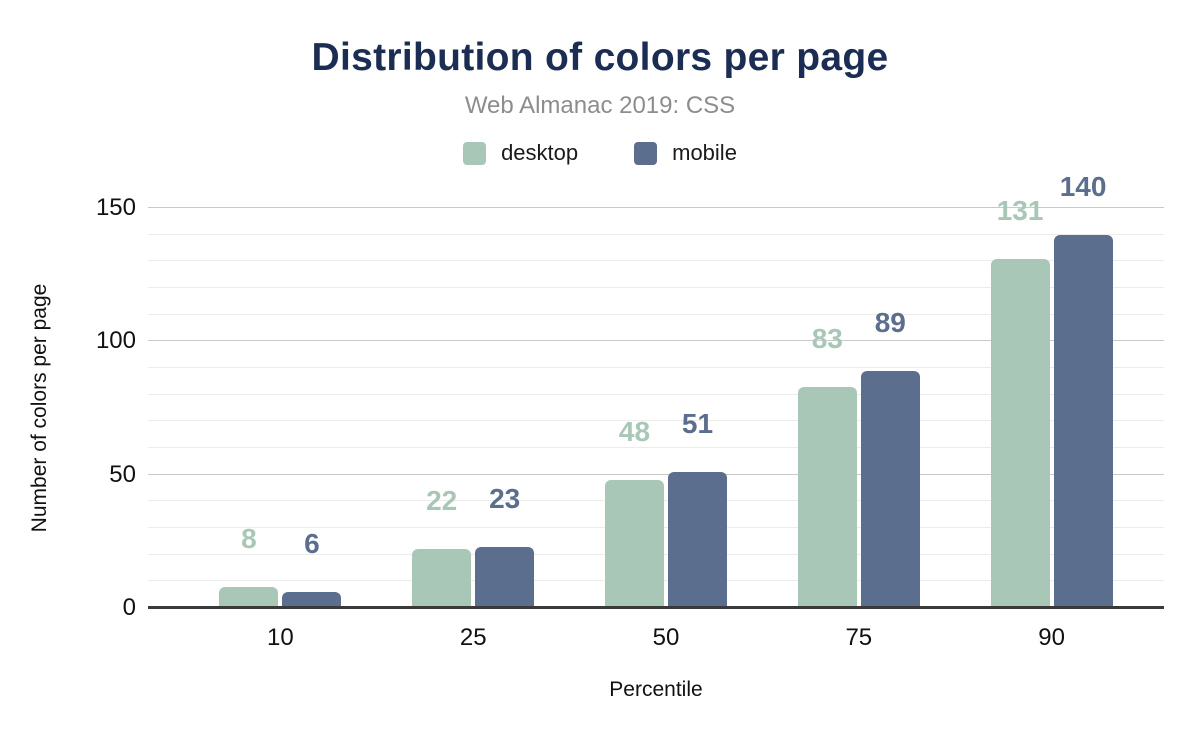 This screenshot has width=1200, height=742. I want to click on bar-wrap-desktop-p75: 83, so click(827, 408).